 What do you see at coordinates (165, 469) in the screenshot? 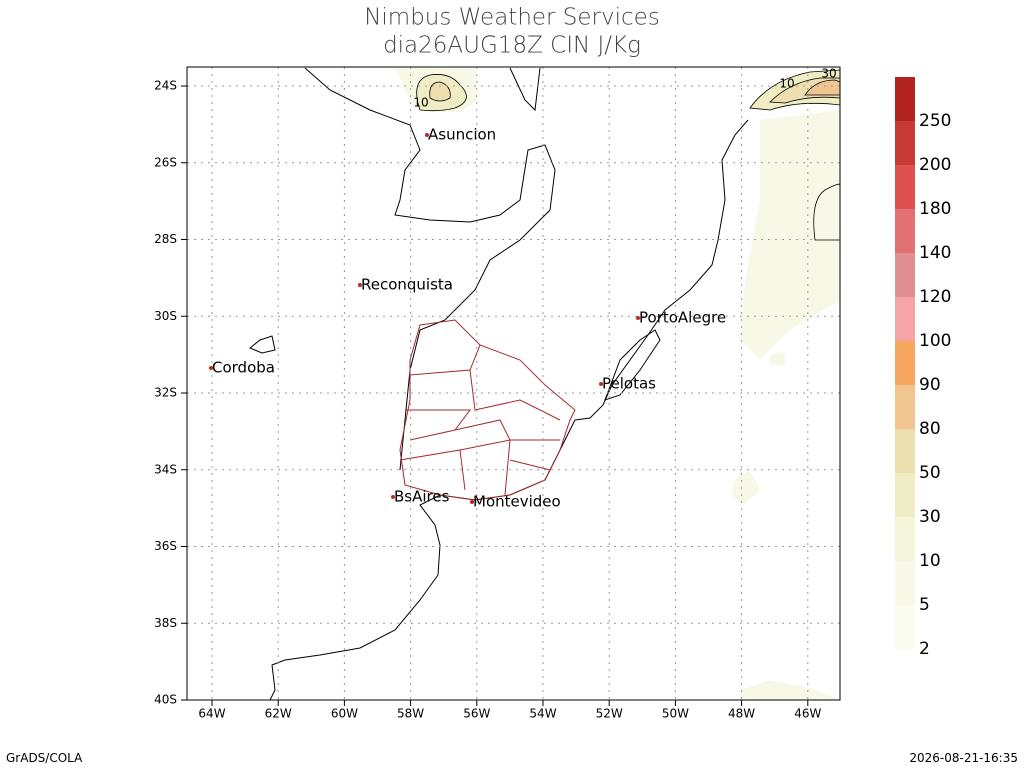
I see `lat-label: 34S` at bounding box center [165, 469].